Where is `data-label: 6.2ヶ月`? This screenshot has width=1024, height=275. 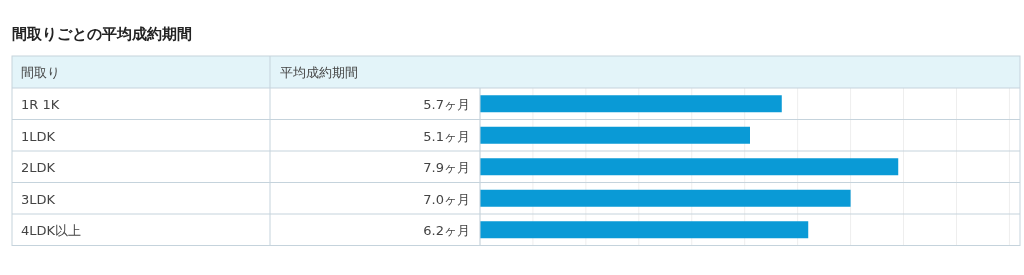
data-label: 6.2ヶ月 is located at coordinates (446, 230).